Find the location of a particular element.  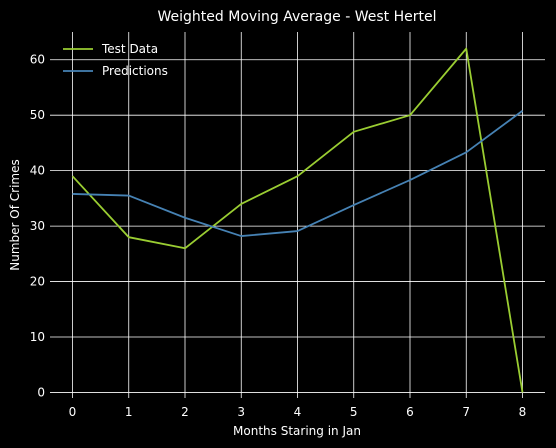

legend: Test Data Predictions is located at coordinates (115, 60).